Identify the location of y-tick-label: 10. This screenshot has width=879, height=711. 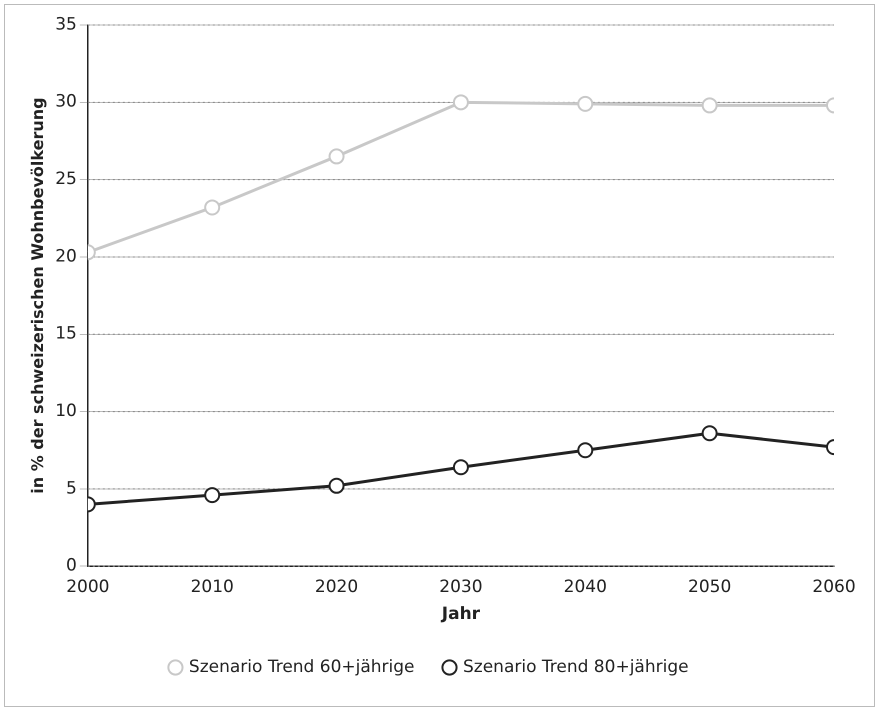
(66, 410).